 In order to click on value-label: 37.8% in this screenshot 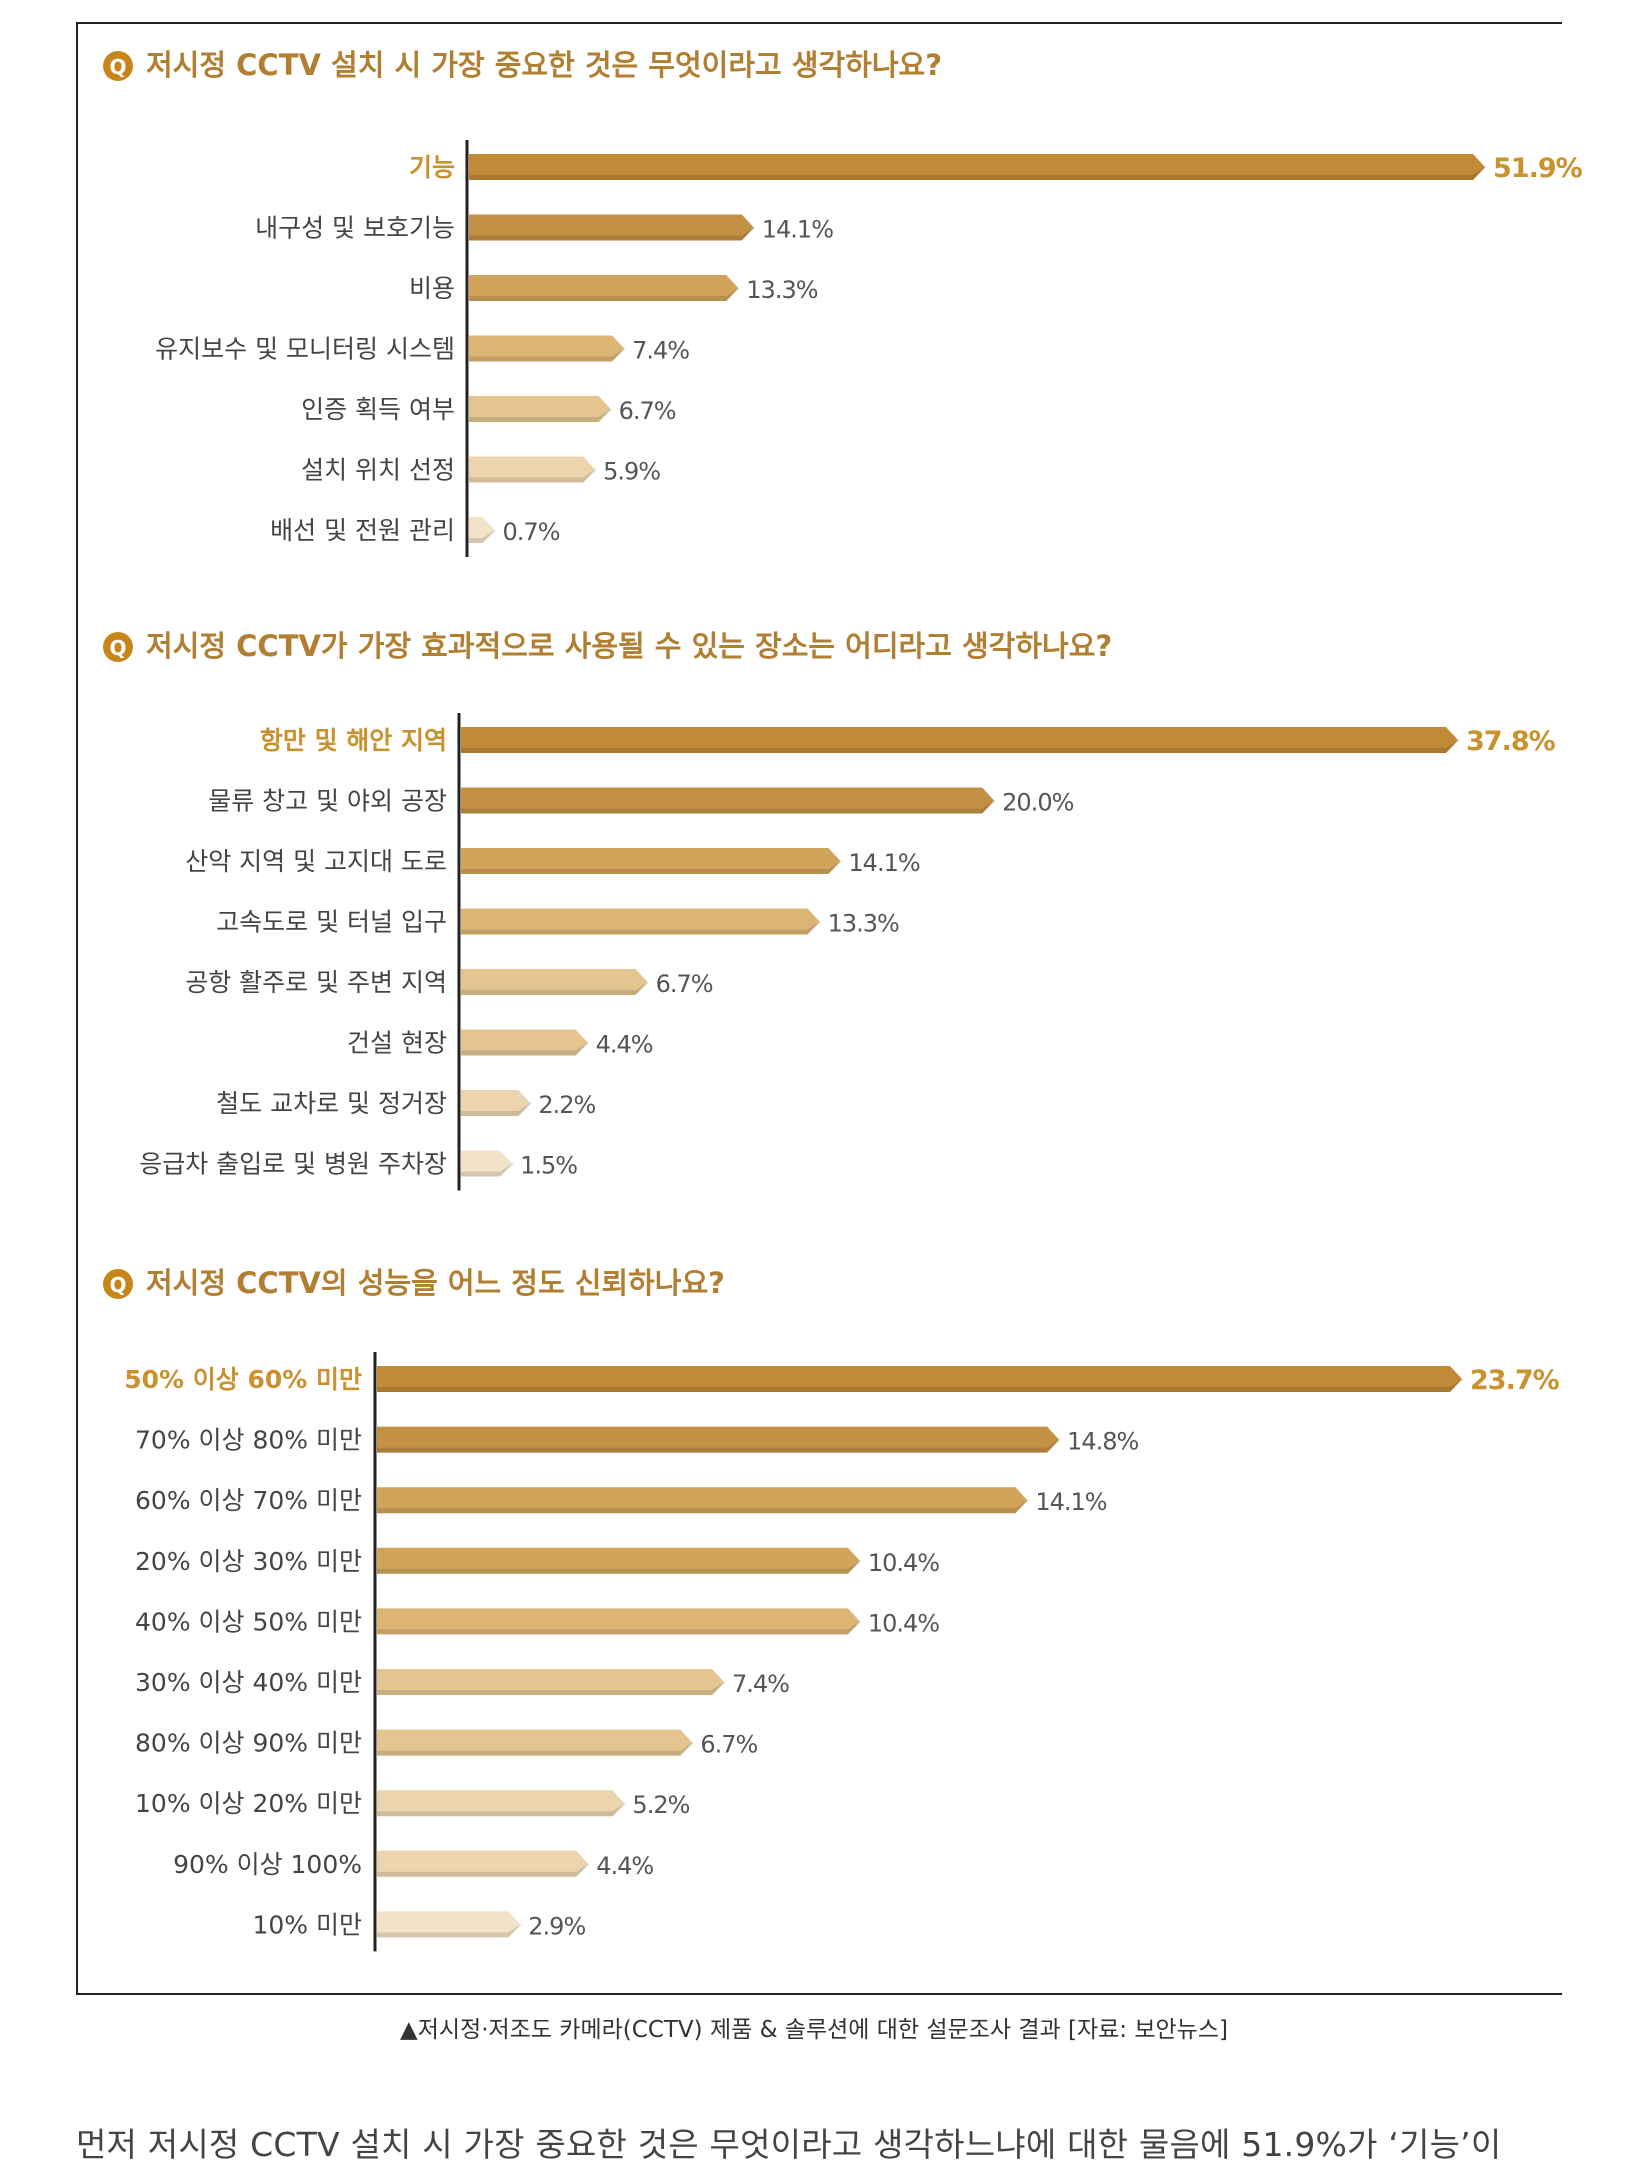, I will do `click(1511, 741)`.